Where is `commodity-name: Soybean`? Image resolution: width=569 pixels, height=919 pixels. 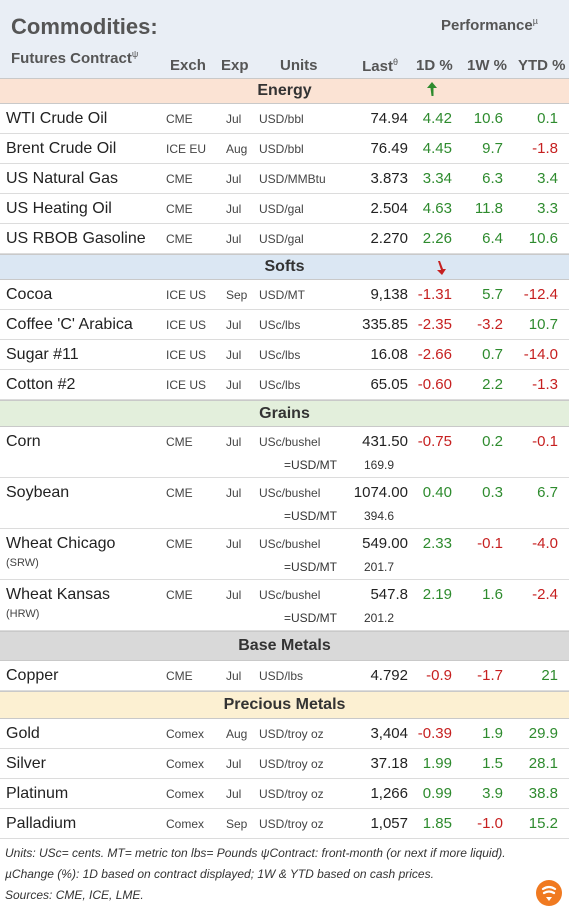
commodity-name: Soybean is located at coordinates (38, 492).